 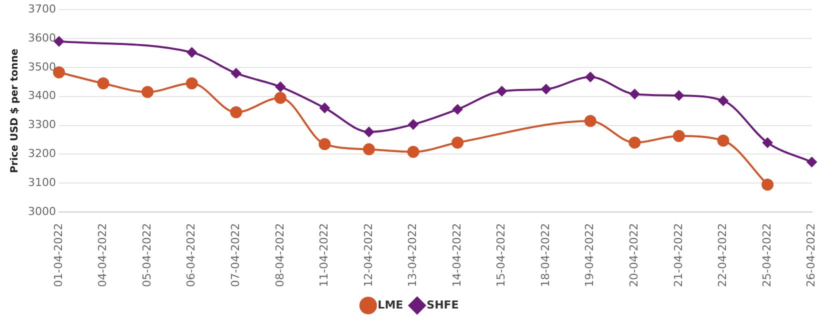 I want to click on x-tick-label: 07-04-2022, so click(x=235, y=255).